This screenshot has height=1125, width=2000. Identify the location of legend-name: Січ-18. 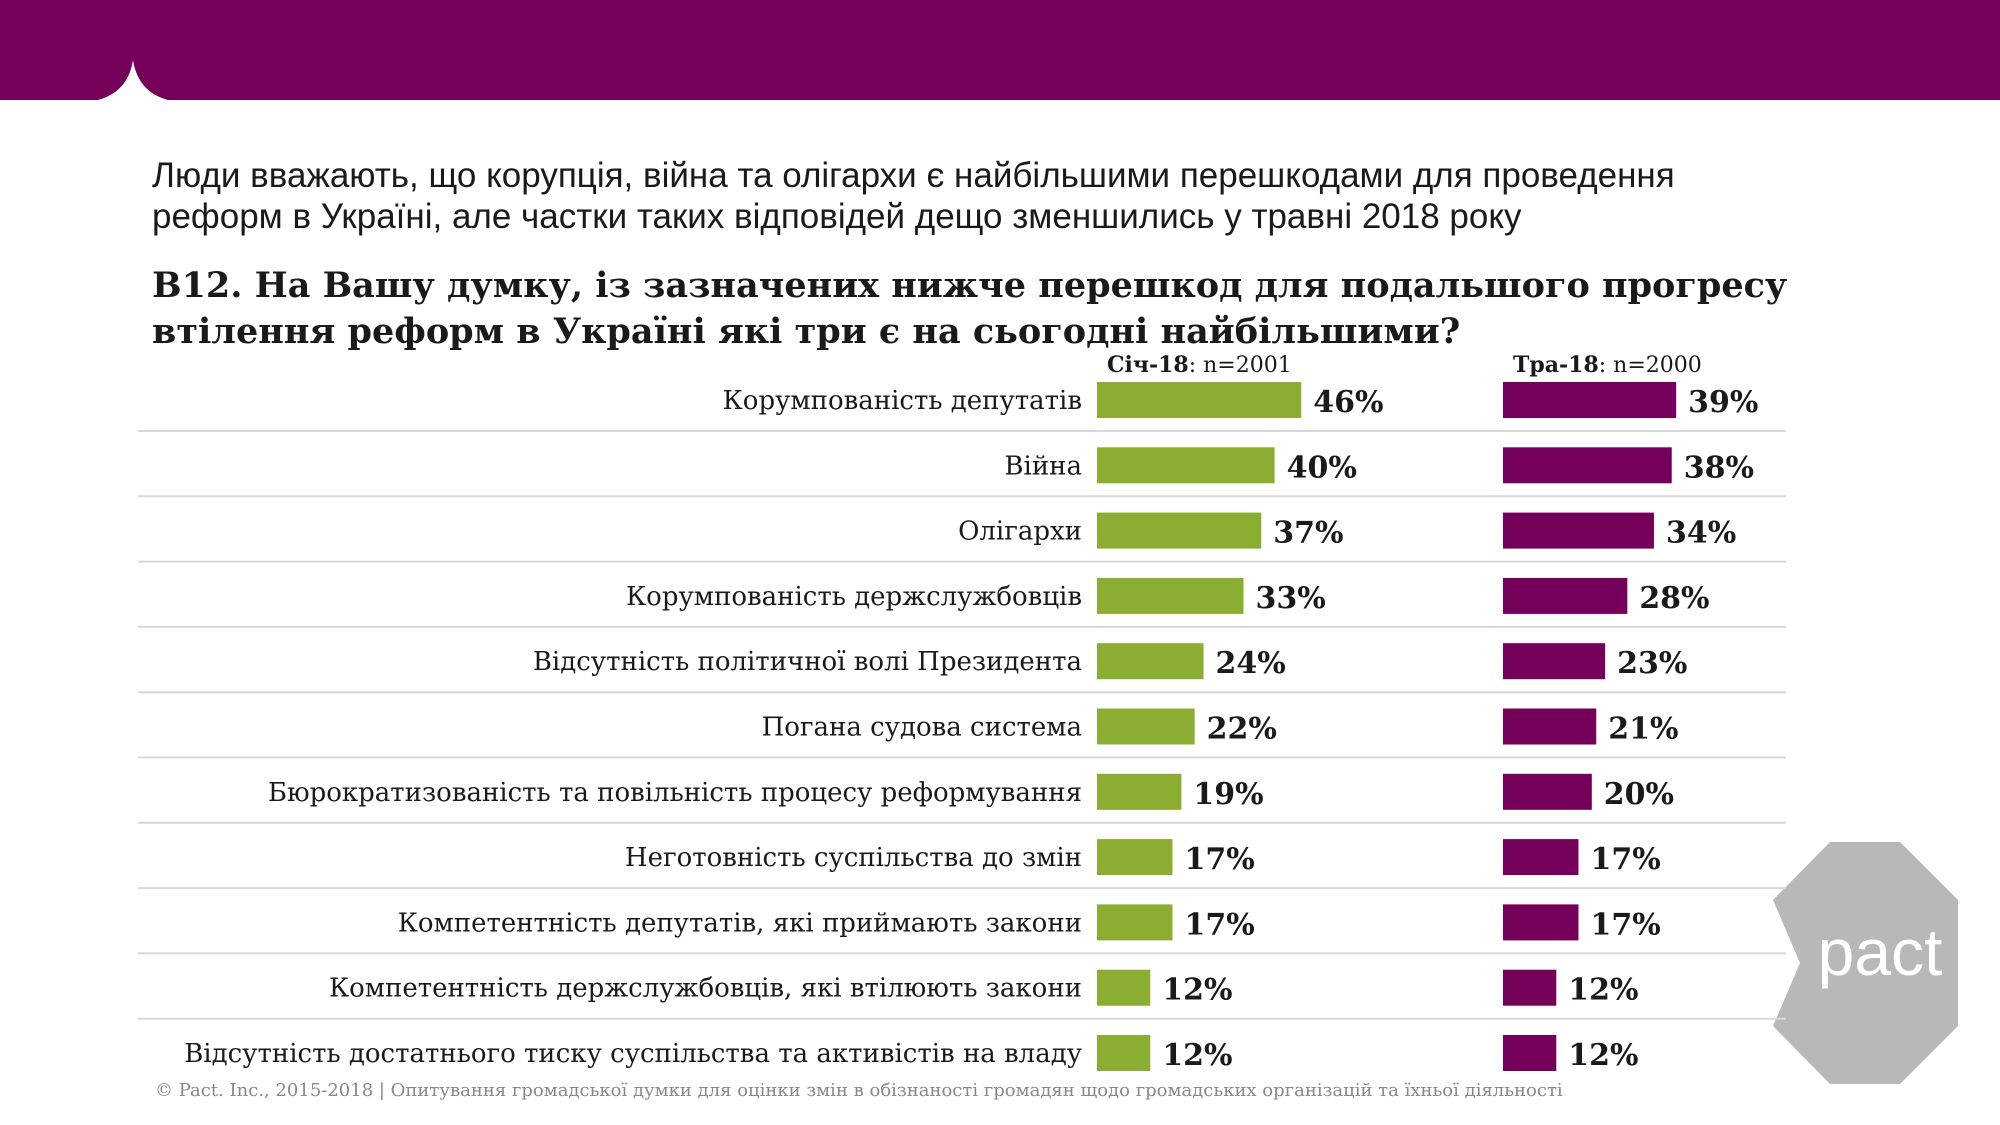
(1148, 365).